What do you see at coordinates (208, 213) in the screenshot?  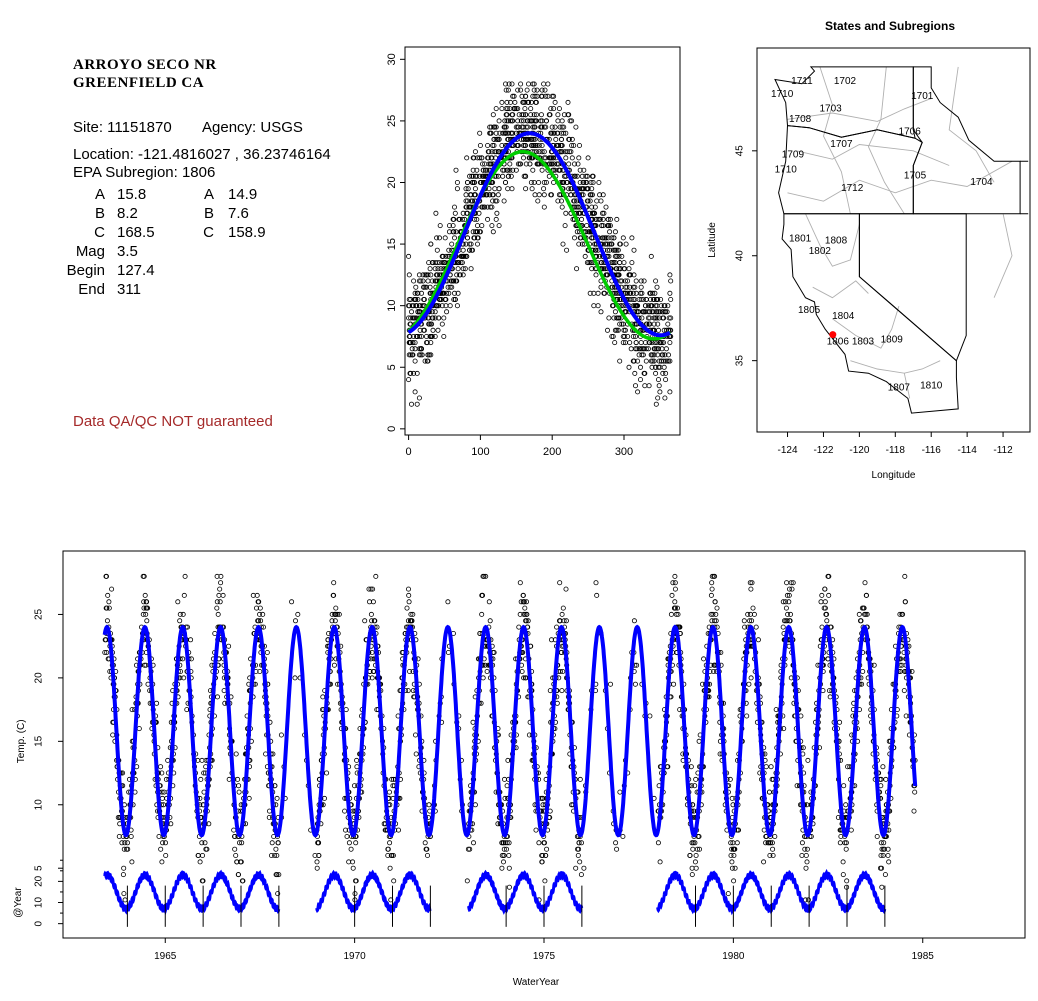 I see `stat-label-2: B` at bounding box center [208, 213].